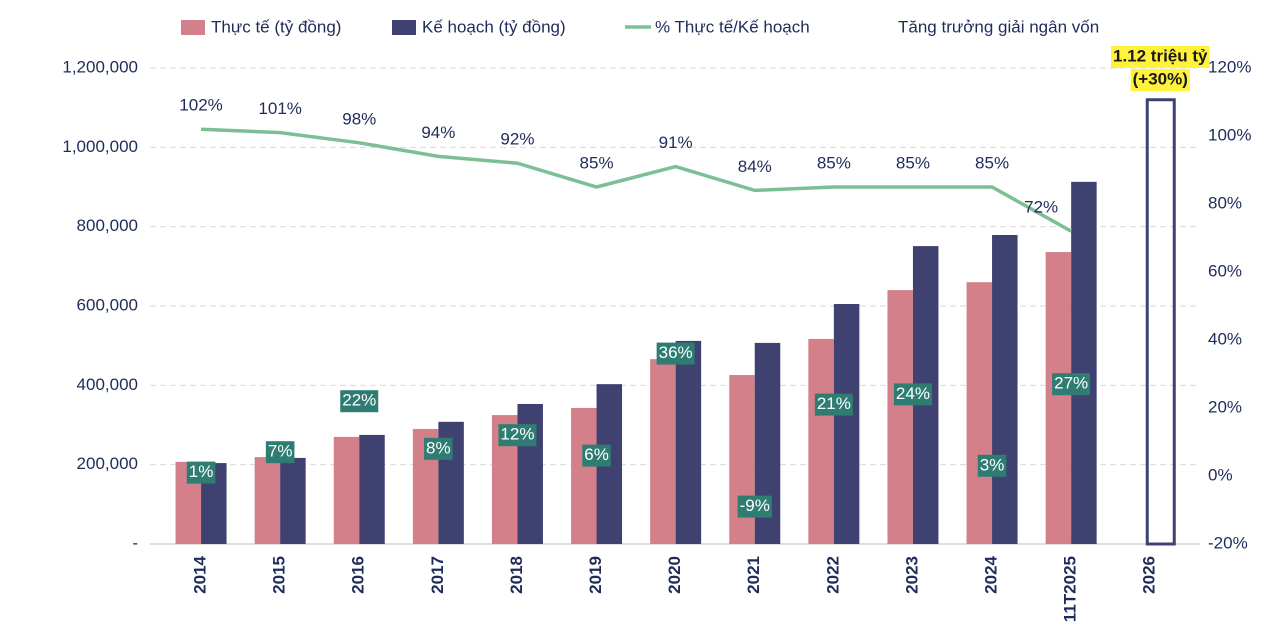 Image resolution: width=1280 pixels, height=642 pixels. I want to click on growth-label: -9%, so click(755, 505).